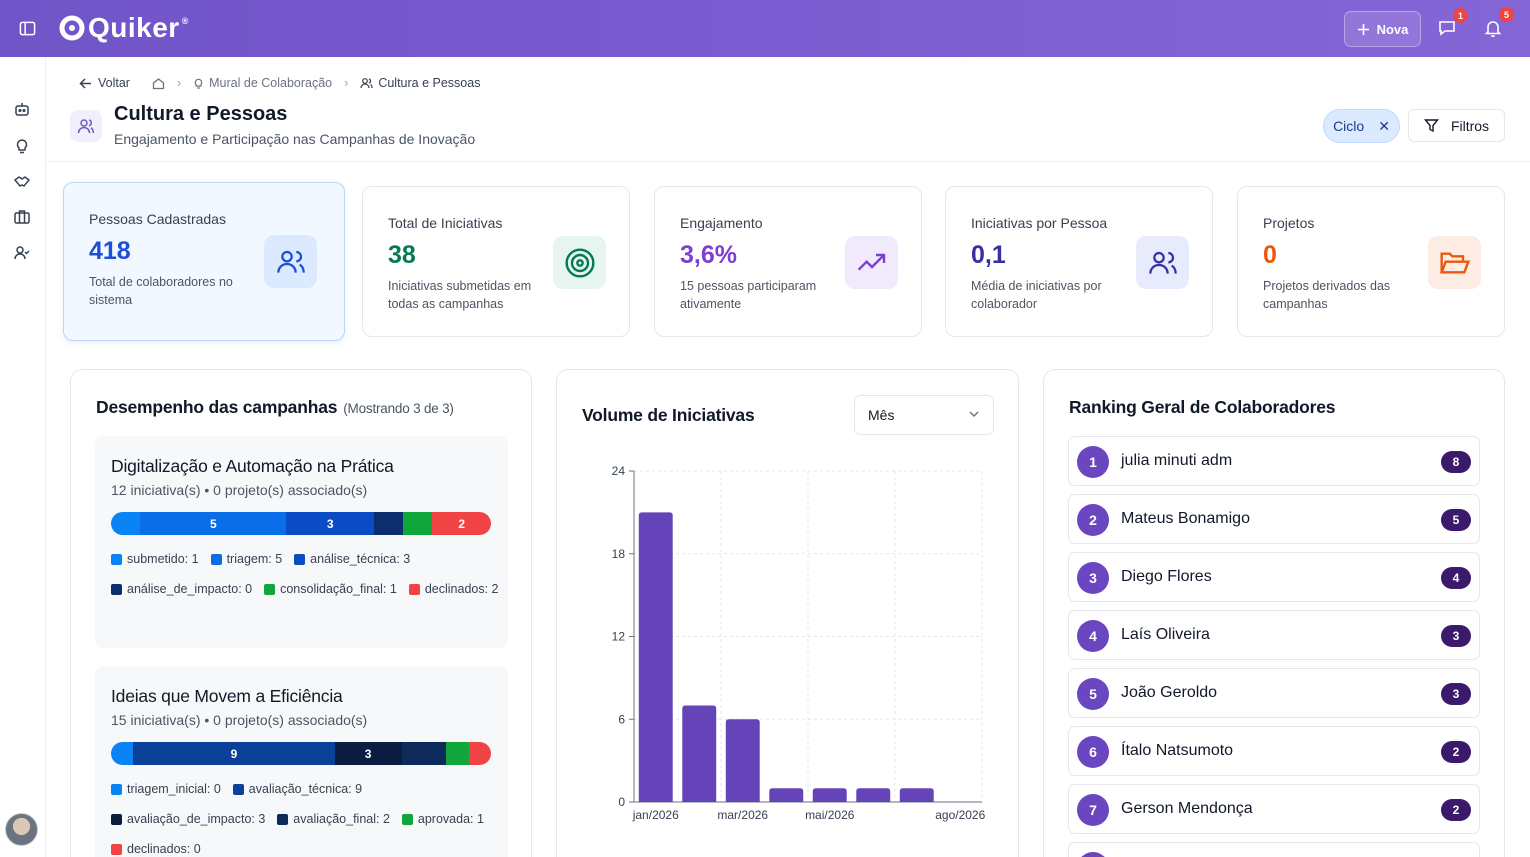 The width and height of the screenshot is (1530, 857). Describe the element at coordinates (621, 719) in the screenshot. I see `y-tick-label: 6` at that location.